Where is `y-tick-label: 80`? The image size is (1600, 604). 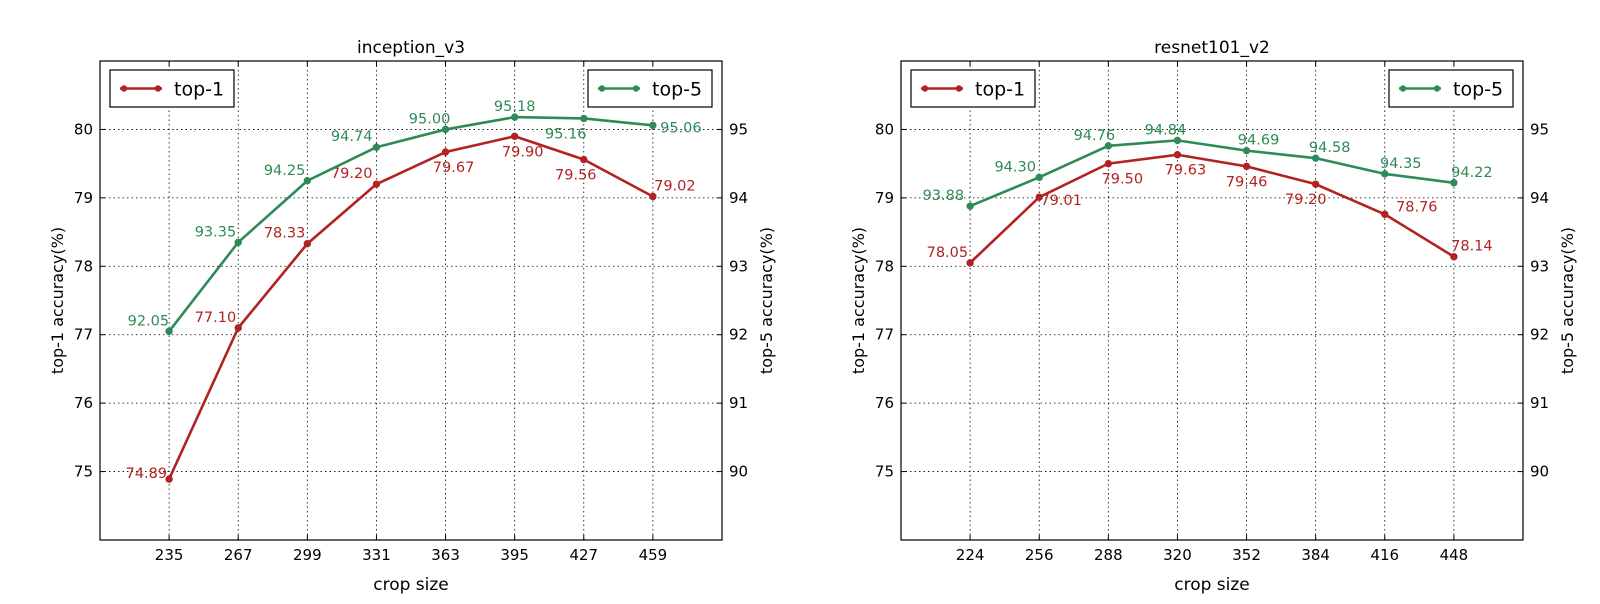 y-tick-label: 80 is located at coordinates (83, 129).